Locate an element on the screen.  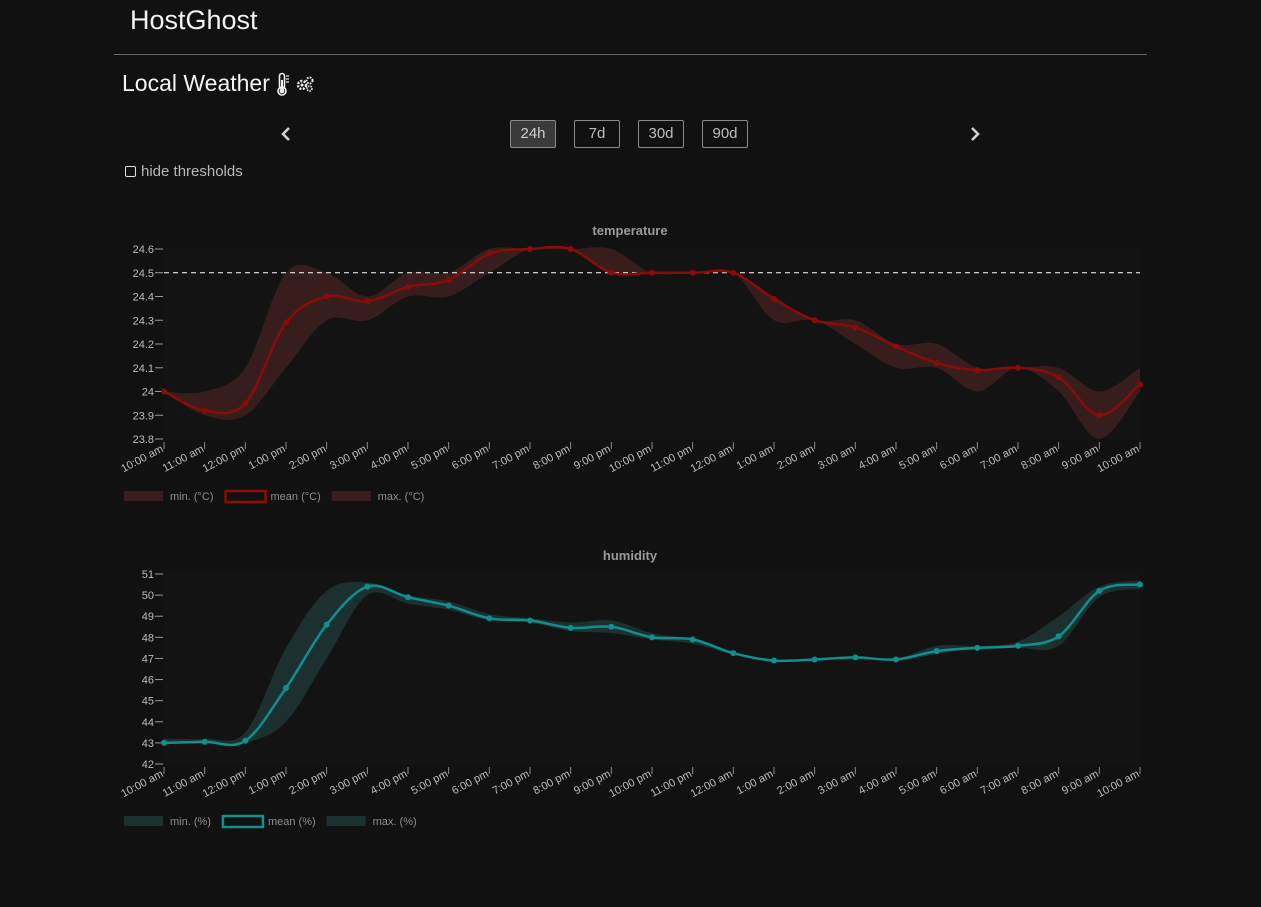
temperature-x-tick-label: 9:00 am is located at coordinates (1080, 457).